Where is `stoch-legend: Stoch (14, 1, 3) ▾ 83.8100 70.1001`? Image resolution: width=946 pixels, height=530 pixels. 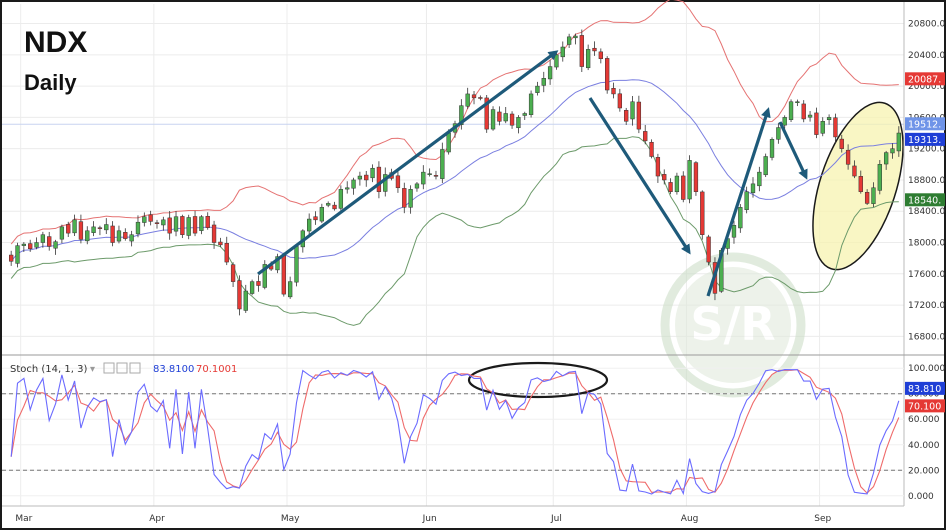
stoch-legend: Stoch (14, 1, 3) ▾ 83.8100 70.1001 is located at coordinates (123, 368).